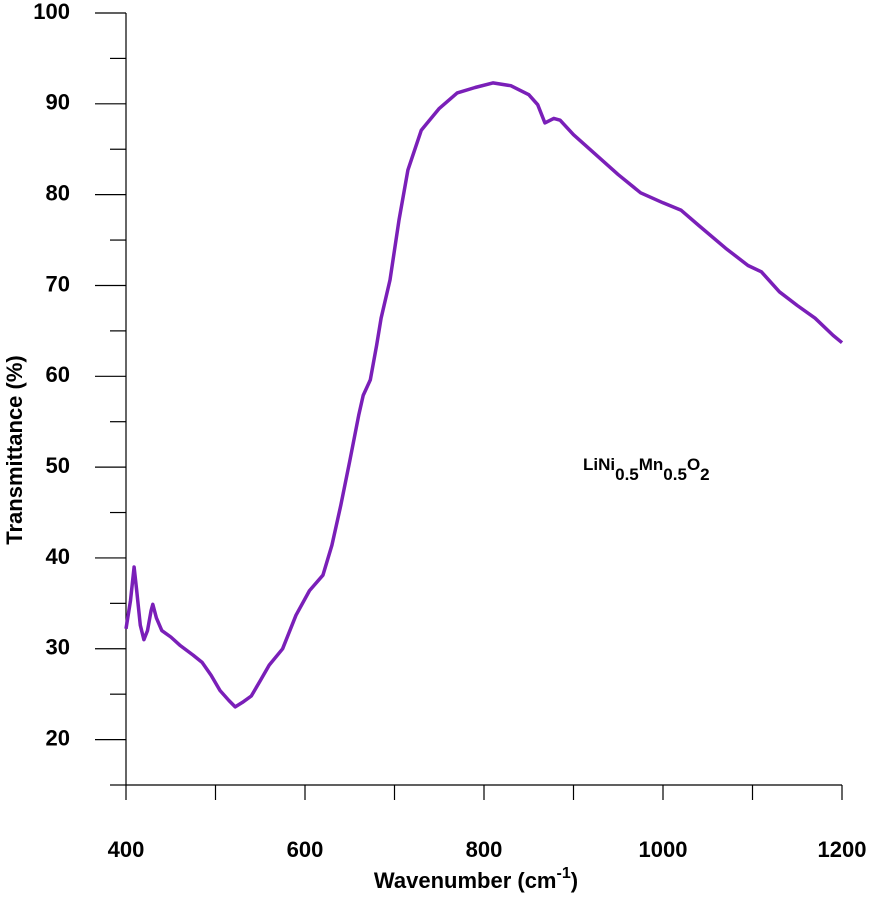 This screenshot has width=892, height=897. Describe the element at coordinates (305, 849) in the screenshot. I see `x-tick-label: 600` at that location.